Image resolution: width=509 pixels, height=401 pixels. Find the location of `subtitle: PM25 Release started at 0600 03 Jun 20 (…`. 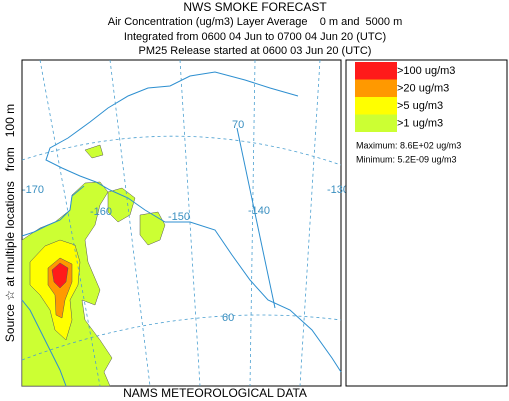

subtitle: PM25 Release started at 0600 03 Jun 20 (… is located at coordinates (255, 51).